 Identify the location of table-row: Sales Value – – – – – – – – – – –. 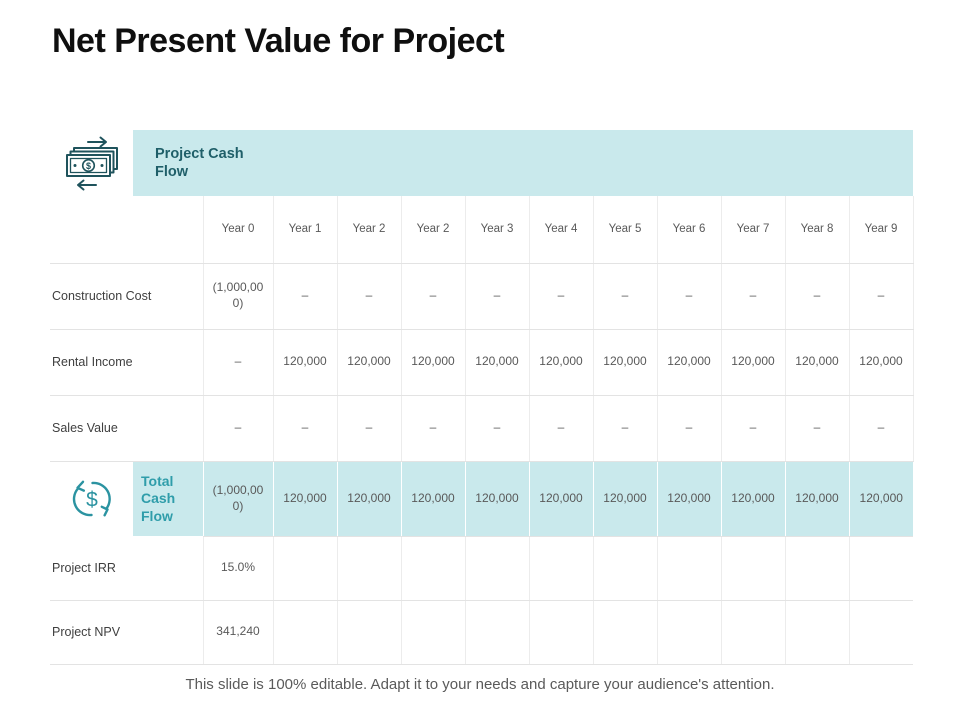
(482, 428).